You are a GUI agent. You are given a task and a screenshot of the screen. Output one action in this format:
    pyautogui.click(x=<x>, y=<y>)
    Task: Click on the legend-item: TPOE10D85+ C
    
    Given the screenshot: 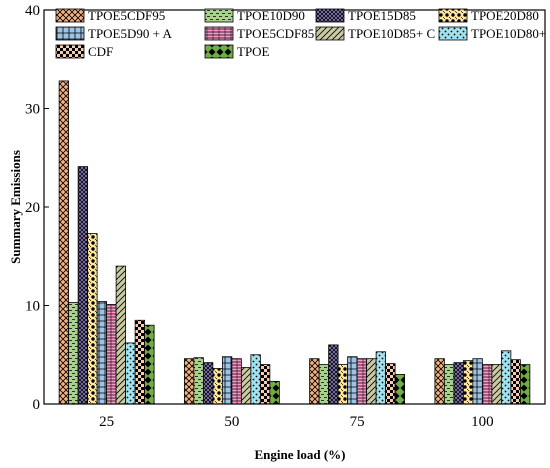 What is the action you would take?
    pyautogui.click(x=375, y=33)
    